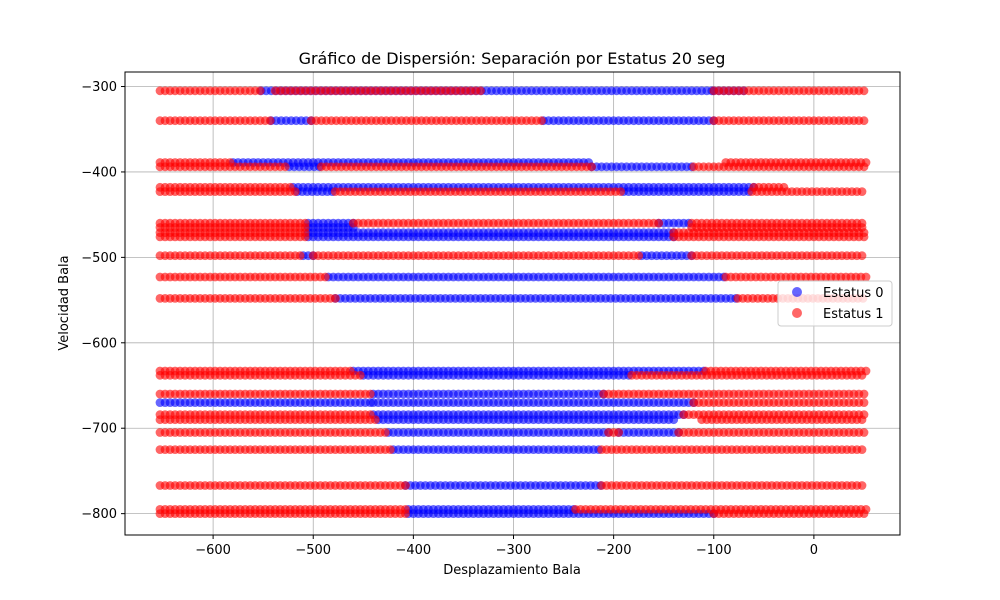 This screenshot has width=1000, height=600. I want to click on x-tick-label: −500, so click(313, 550).